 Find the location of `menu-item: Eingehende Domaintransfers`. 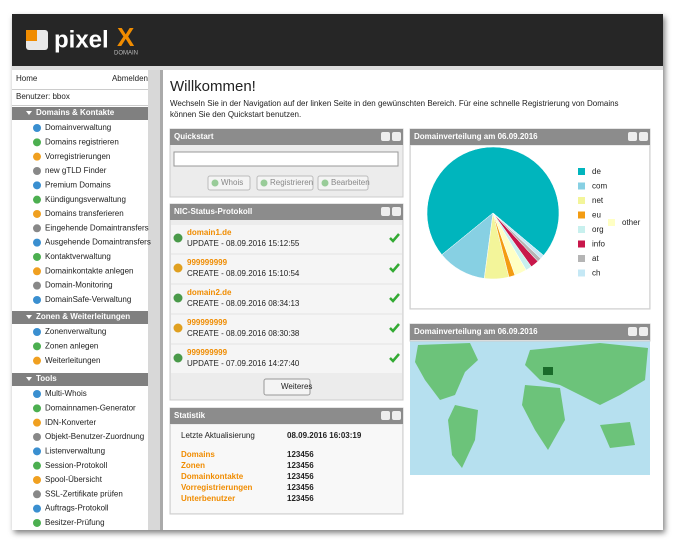

menu-item: Eingehende Domaintransfers is located at coordinates (97, 227).